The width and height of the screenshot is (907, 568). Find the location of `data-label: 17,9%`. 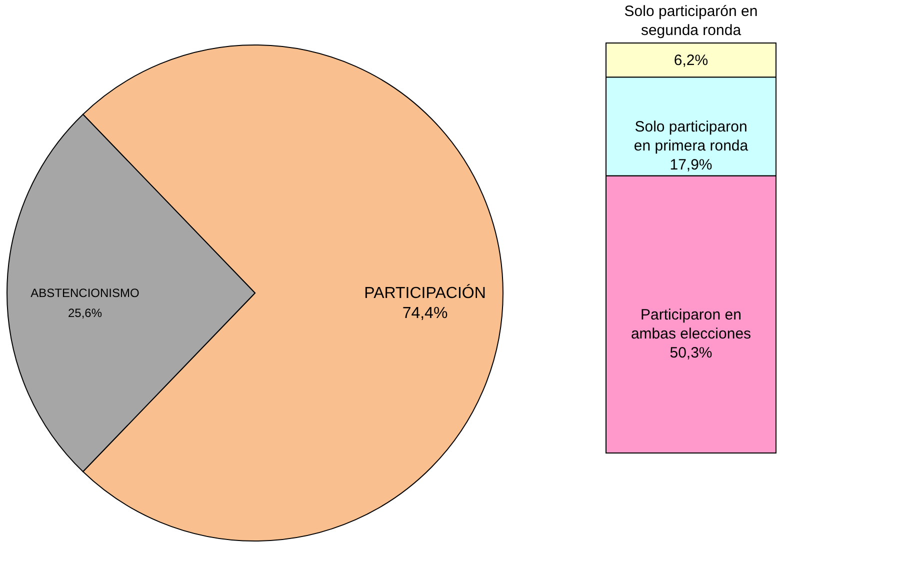

data-label: 17,9% is located at coordinates (691, 165).